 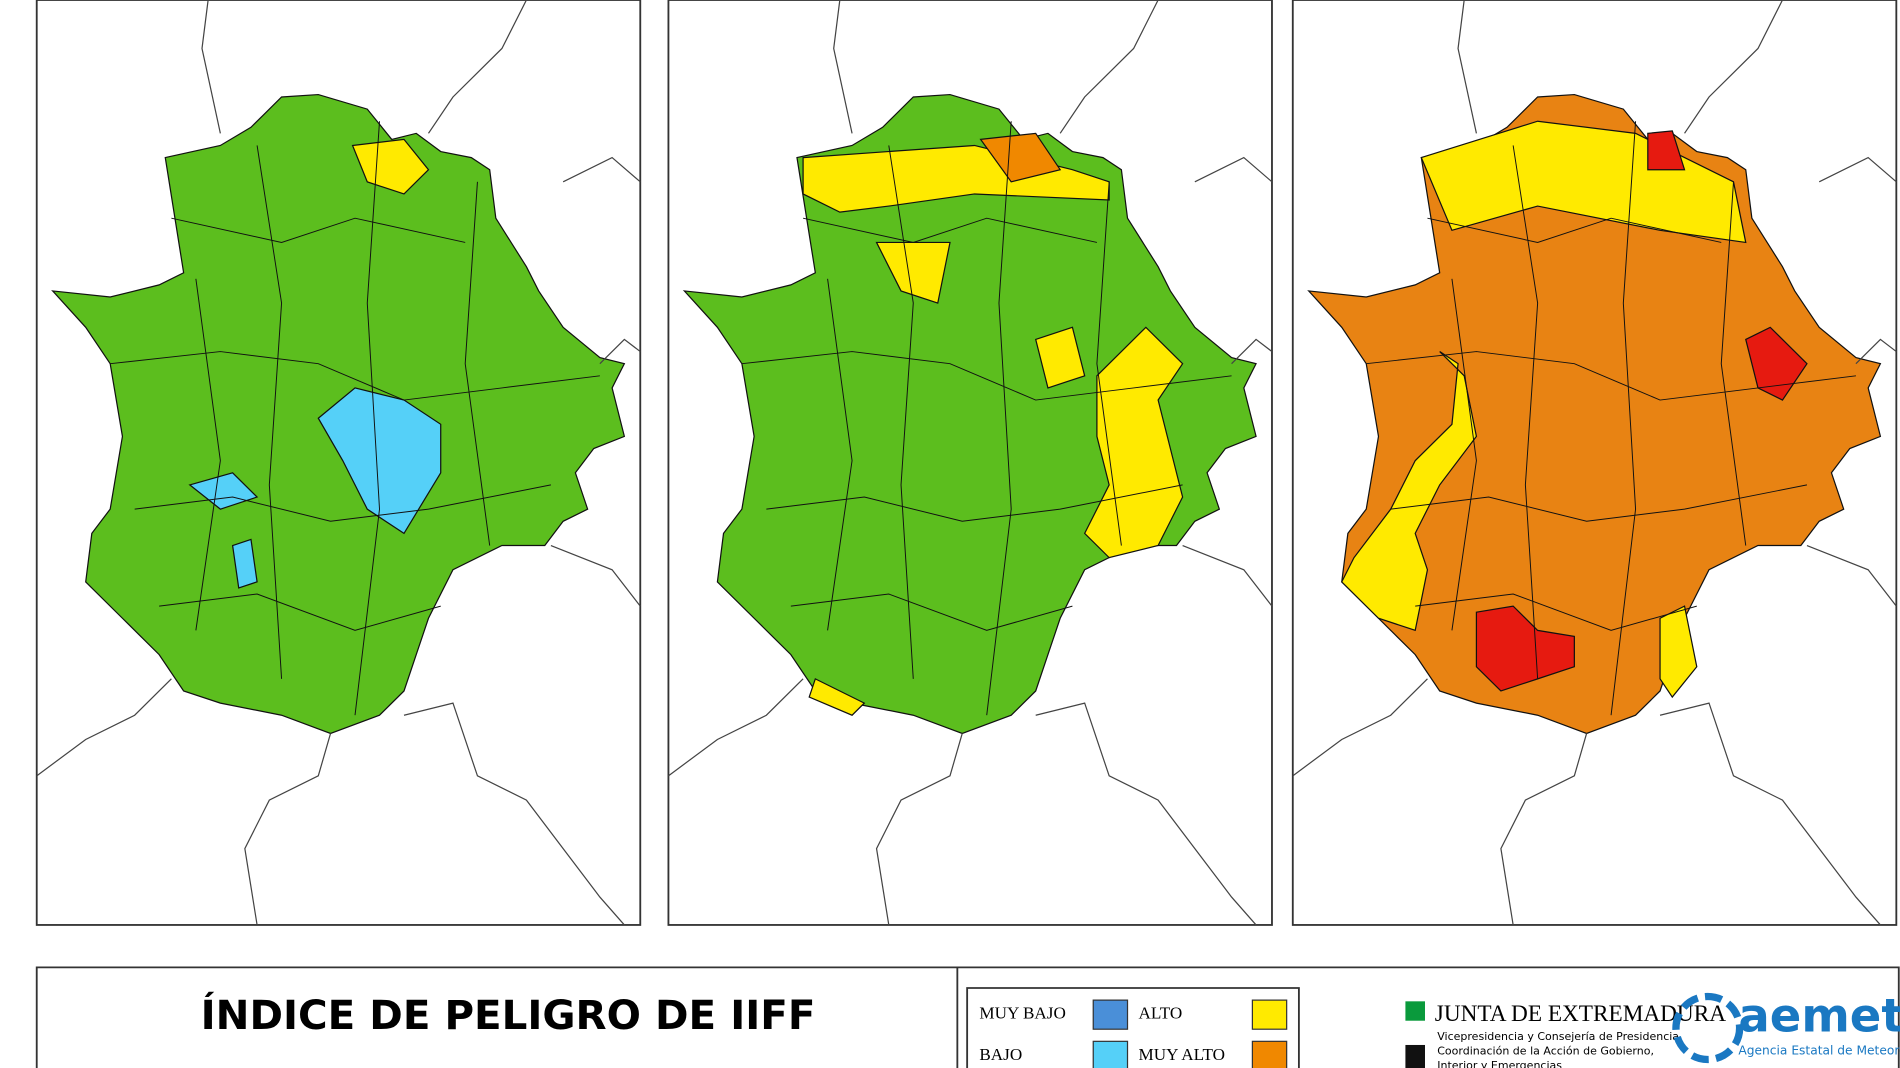 I want to click on legend-label: MUY BAJO, so click(x=1022, y=1013).